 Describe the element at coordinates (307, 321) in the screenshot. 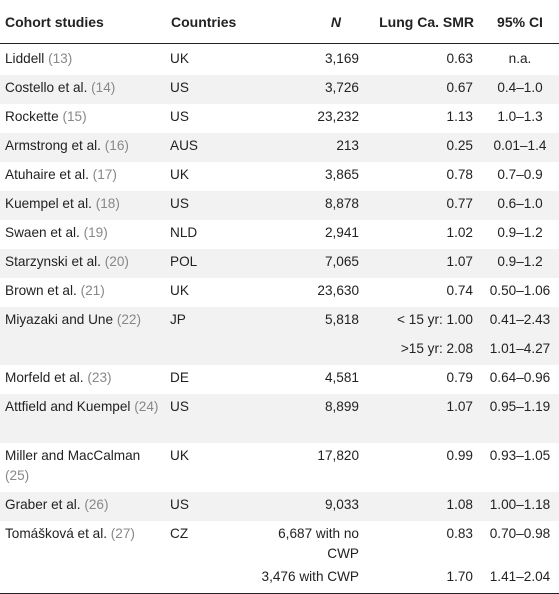

I see `cell-n: 5,818` at that location.